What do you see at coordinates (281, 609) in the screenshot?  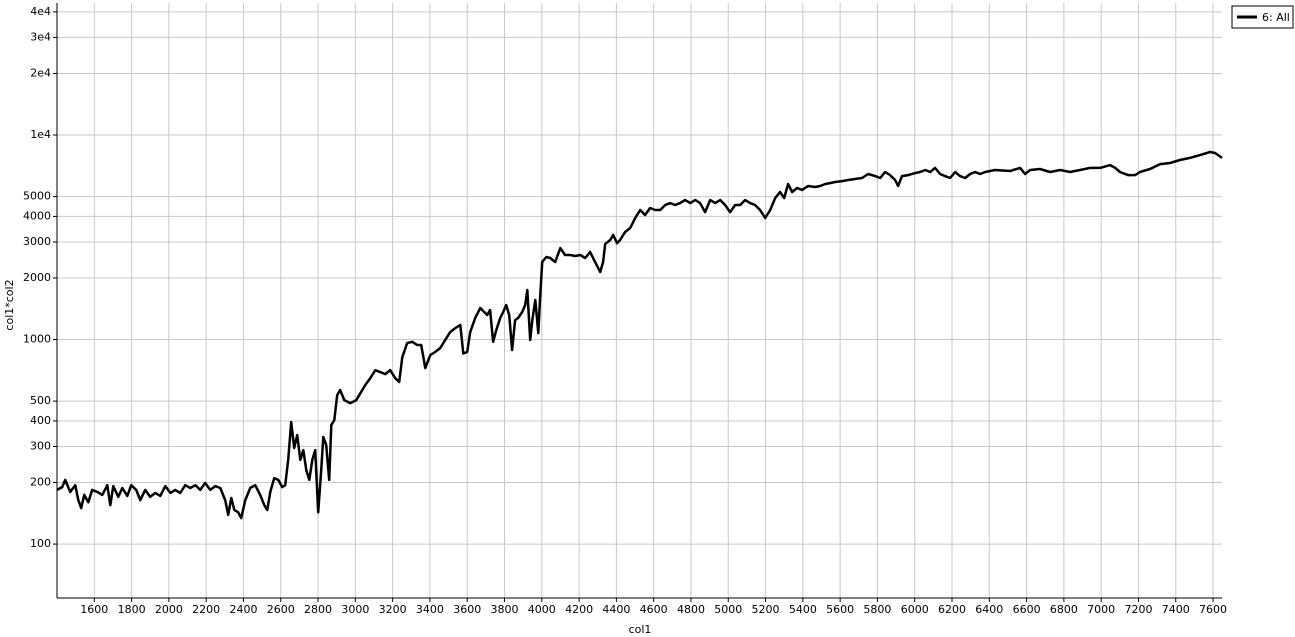 I see `x-tick-label: 2600` at bounding box center [281, 609].